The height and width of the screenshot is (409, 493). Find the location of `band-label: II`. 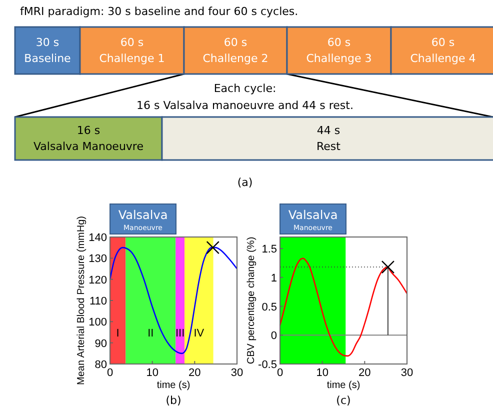

band-label: II is located at coordinates (151, 333).